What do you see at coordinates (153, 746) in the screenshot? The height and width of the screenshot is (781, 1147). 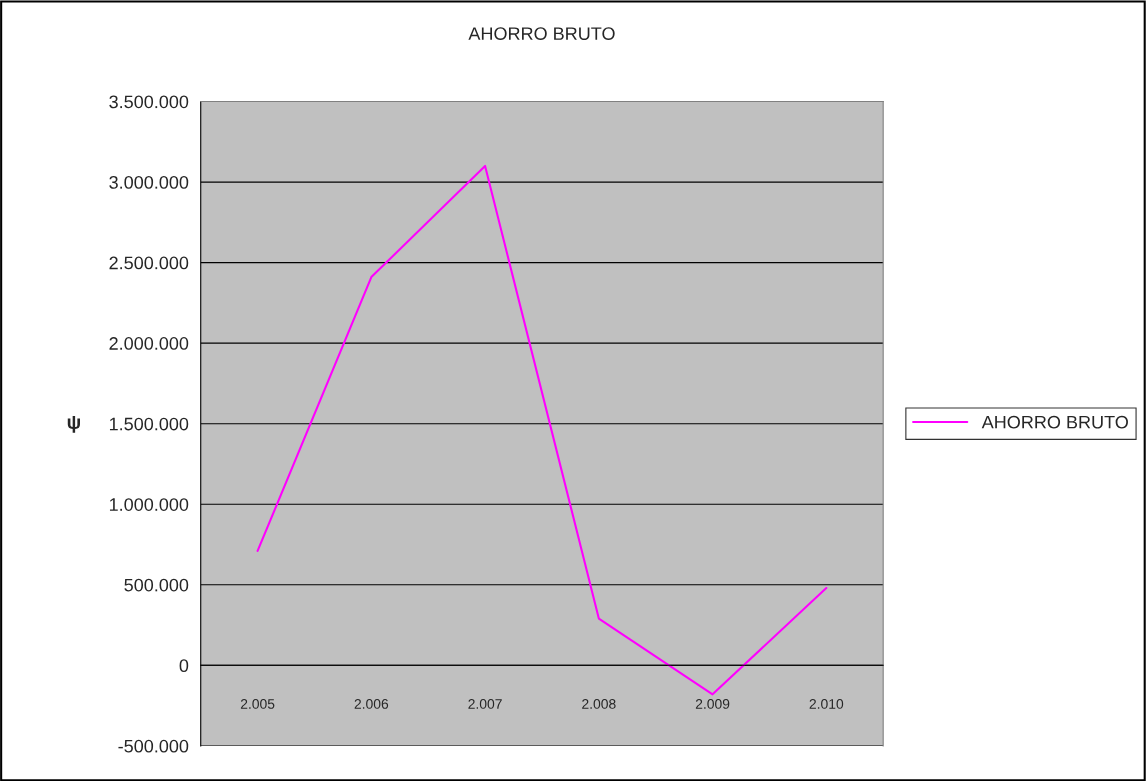 I see `y-tick-label: -500.000` at bounding box center [153, 746].